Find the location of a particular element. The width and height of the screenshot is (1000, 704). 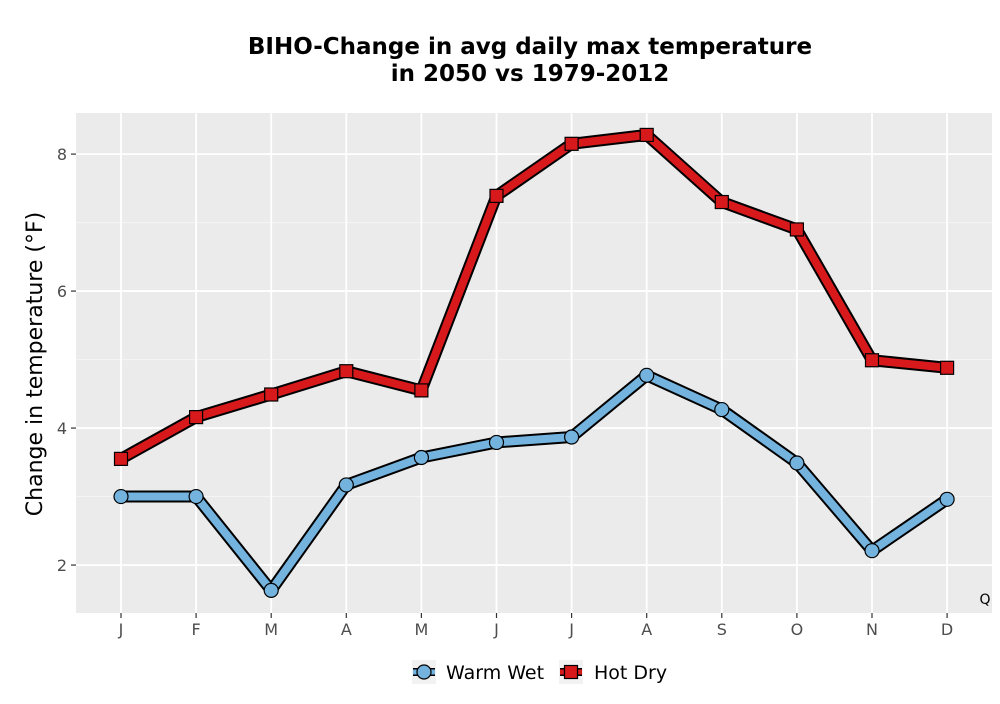

y-axis-label: Change in temperature (°F) is located at coordinates (35, 364).